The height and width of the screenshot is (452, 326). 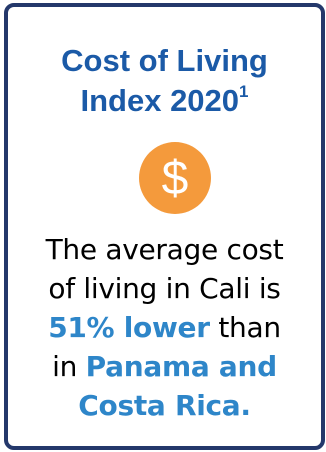 What do you see at coordinates (164, 60) in the screenshot?
I see `title-line-1: Cost of Living` at bounding box center [164, 60].